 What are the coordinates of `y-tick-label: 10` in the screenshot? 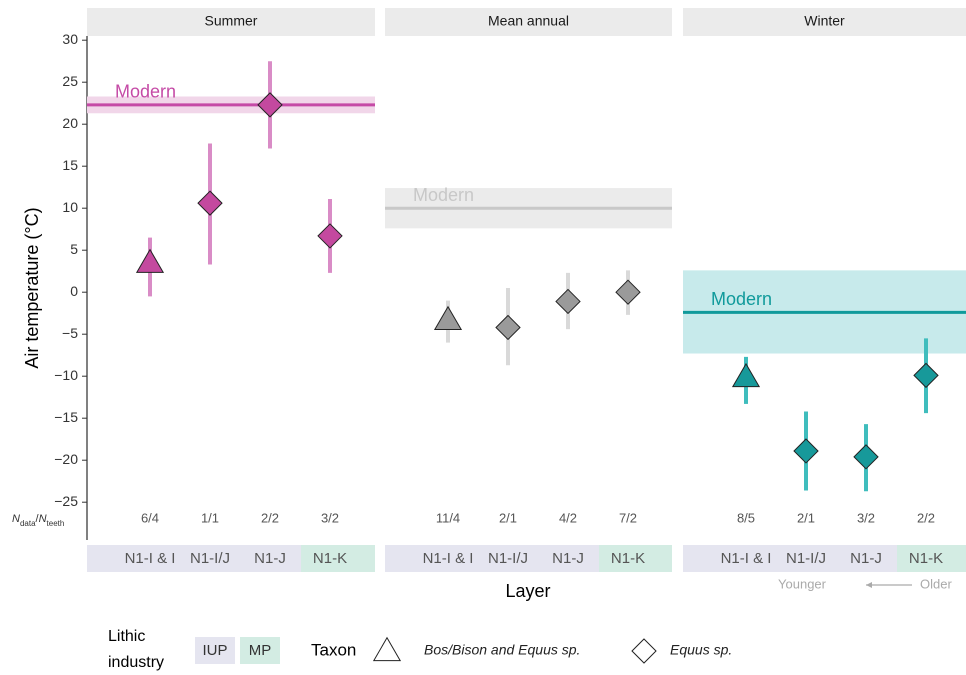 It's located at (70, 207).